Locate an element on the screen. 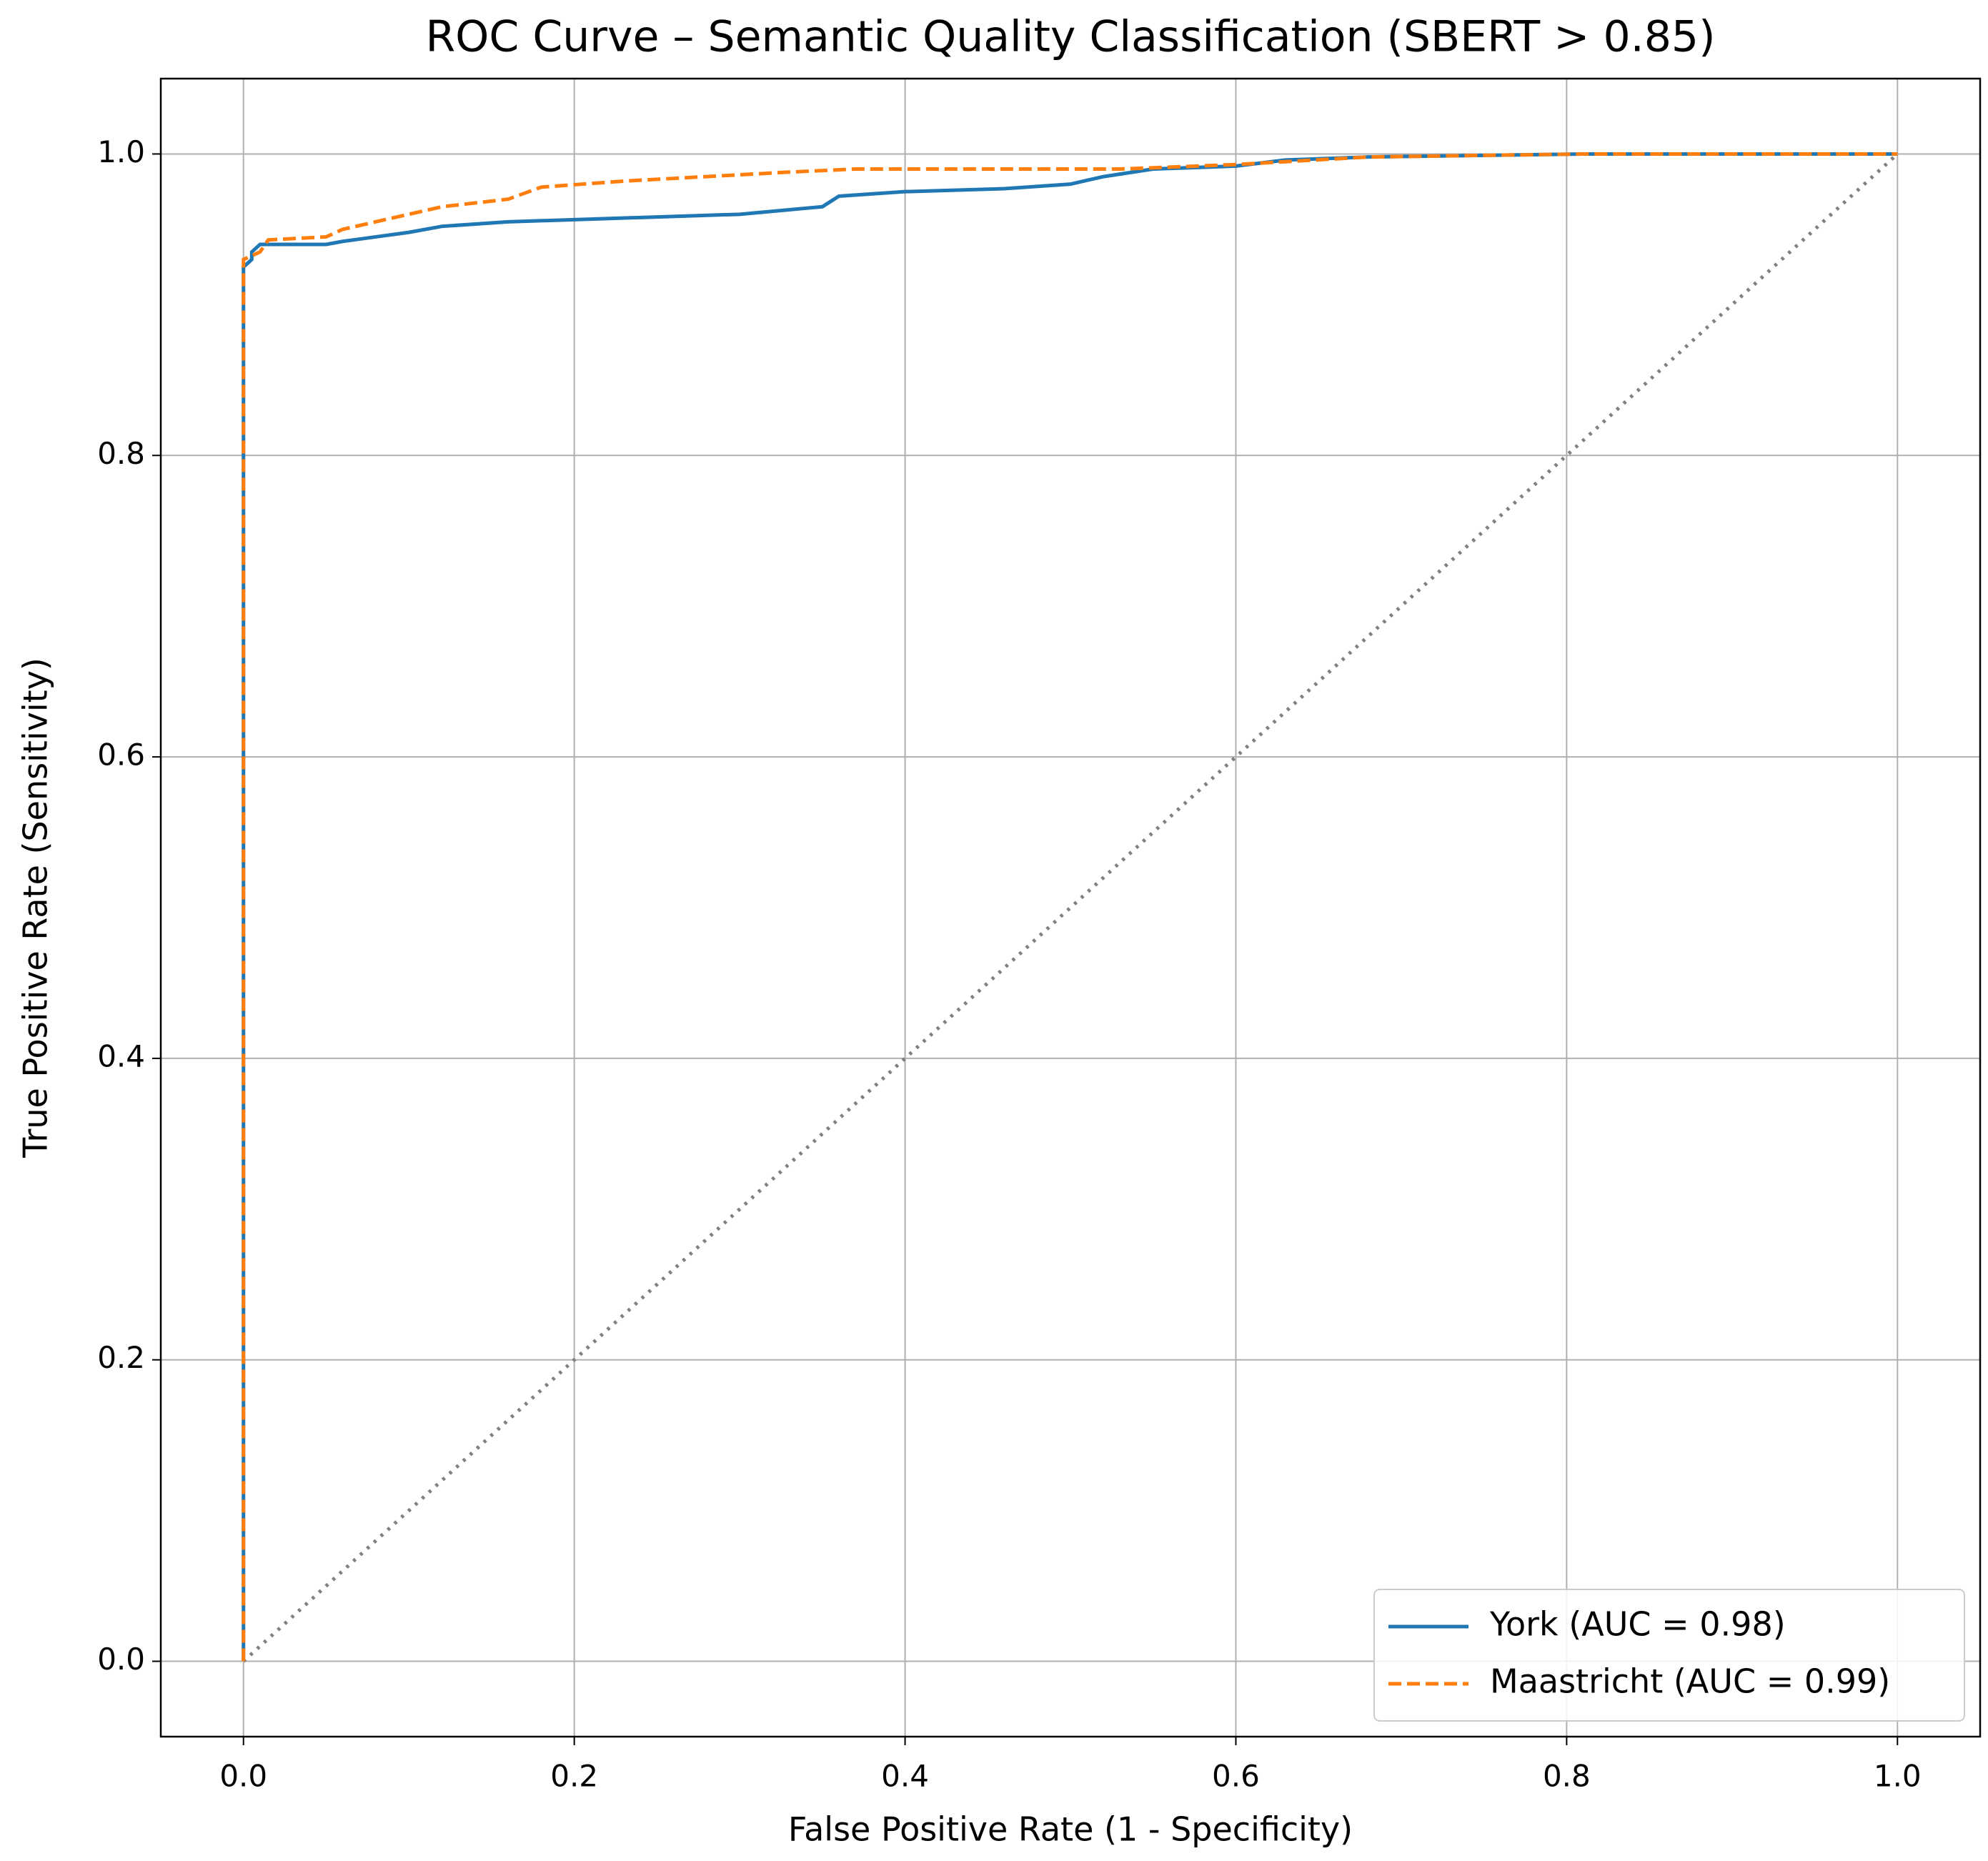 Image resolution: width=1988 pixels, height=1861 pixels. y-tick-label: 1.0 is located at coordinates (121, 151).